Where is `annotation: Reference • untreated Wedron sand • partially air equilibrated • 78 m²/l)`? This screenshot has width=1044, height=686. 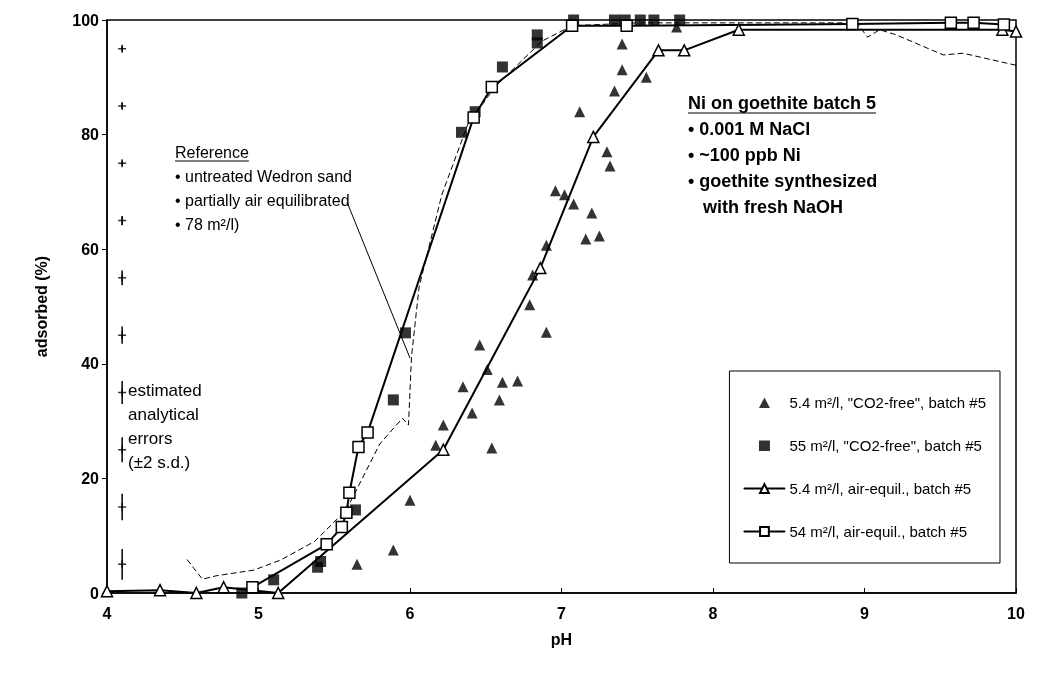 annotation: Reference • untreated Wedron sand • partially air equilibrated • 78 m²/l) is located at coordinates (263, 188).